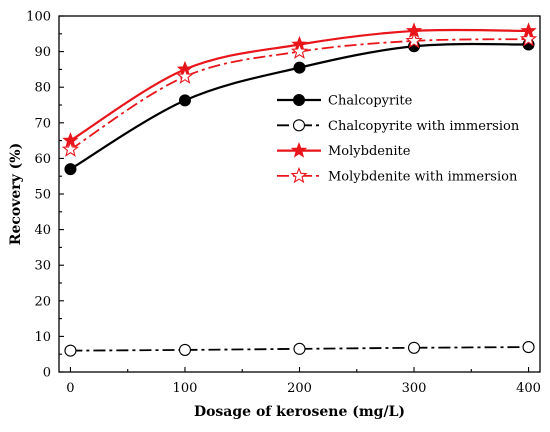  Describe the element at coordinates (16, 194) in the screenshot. I see `y-axis-title: Recovery (%)` at that location.